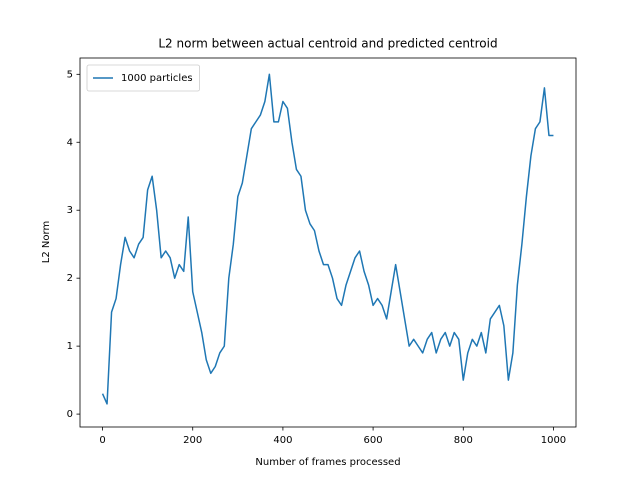  I want to click on y-tick-label: 1, so click(70, 346).